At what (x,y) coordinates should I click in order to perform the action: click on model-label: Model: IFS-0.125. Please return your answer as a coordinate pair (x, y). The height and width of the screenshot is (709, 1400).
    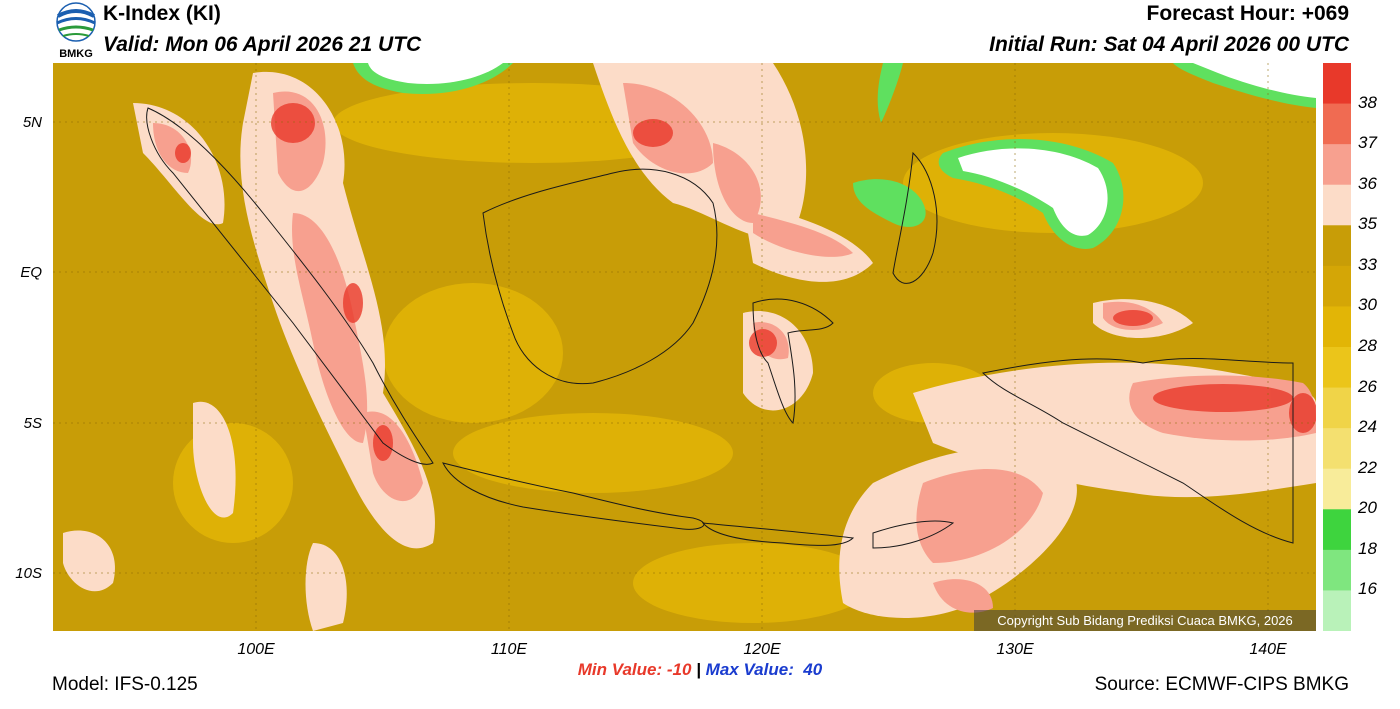
    Looking at the image, I should click on (125, 684).